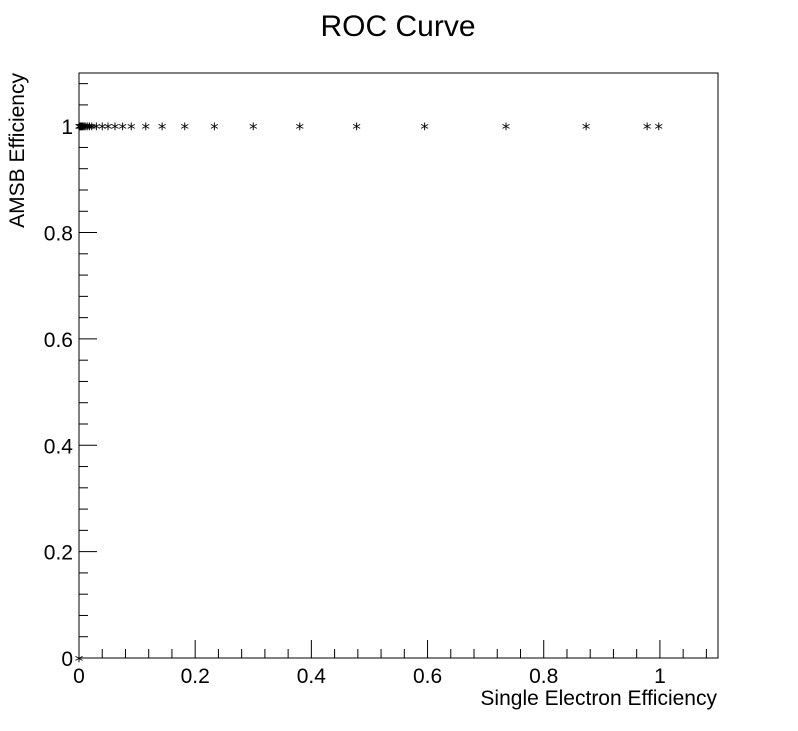 This screenshot has height=731, width=798. Describe the element at coordinates (195, 676) in the screenshot. I see `x-tick-label: 0.2` at that location.